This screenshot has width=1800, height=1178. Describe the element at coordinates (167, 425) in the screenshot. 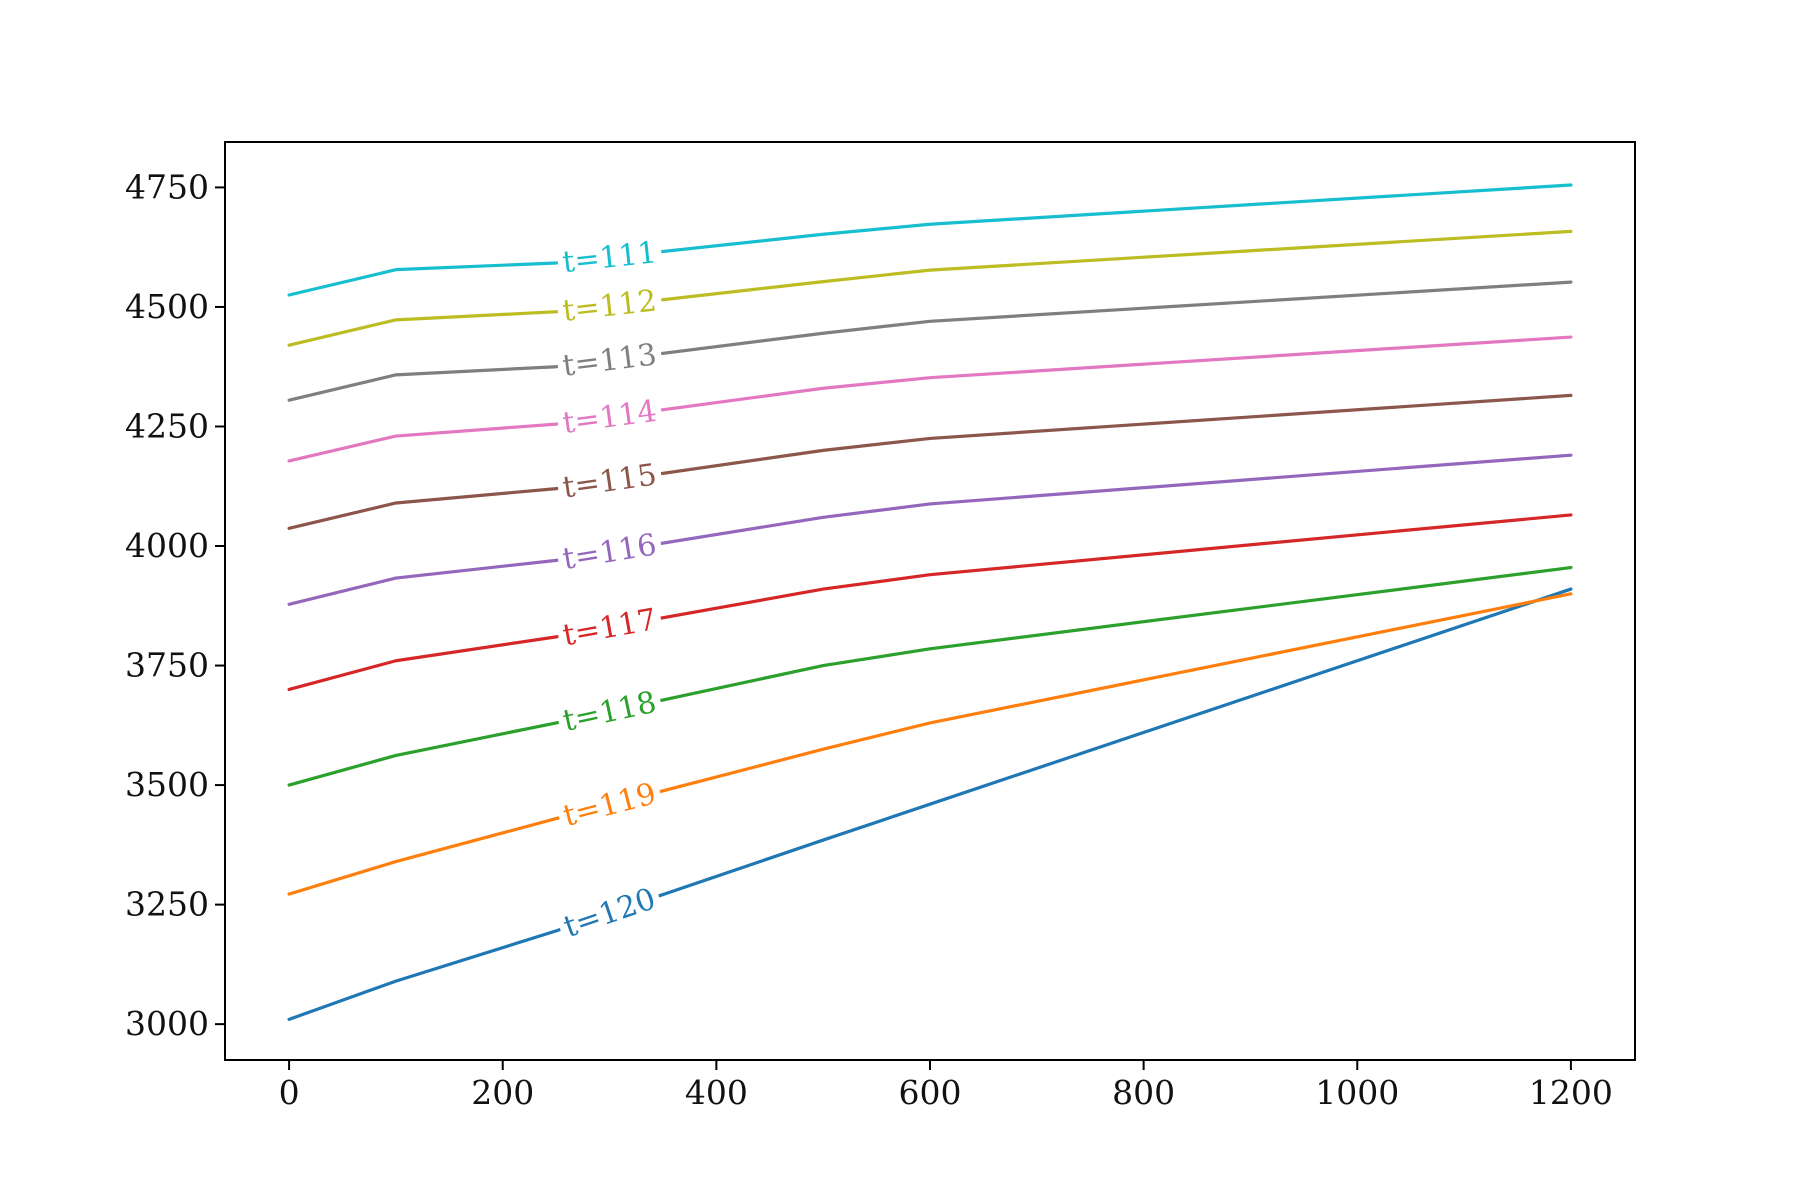

I see `y-tick-label: 4250` at that location.